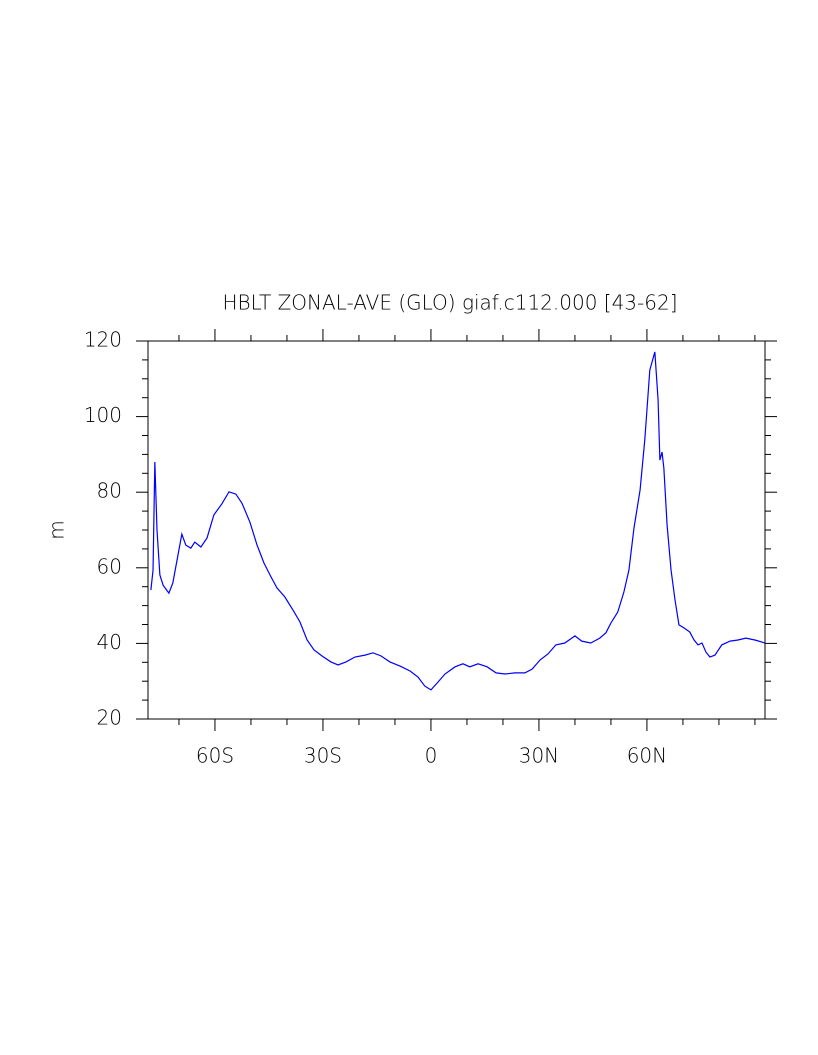 The width and height of the screenshot is (818, 1055). Describe the element at coordinates (109, 491) in the screenshot. I see `y-tick-label: 80` at that location.